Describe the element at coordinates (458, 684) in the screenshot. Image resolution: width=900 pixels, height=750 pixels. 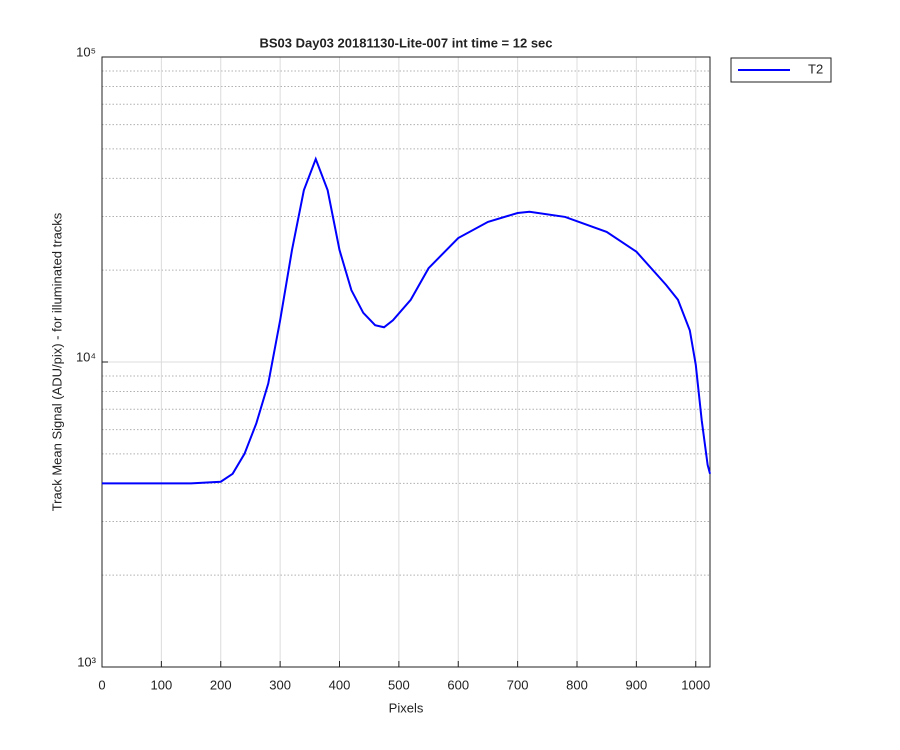
I see `x-tick-label: 600` at that location.